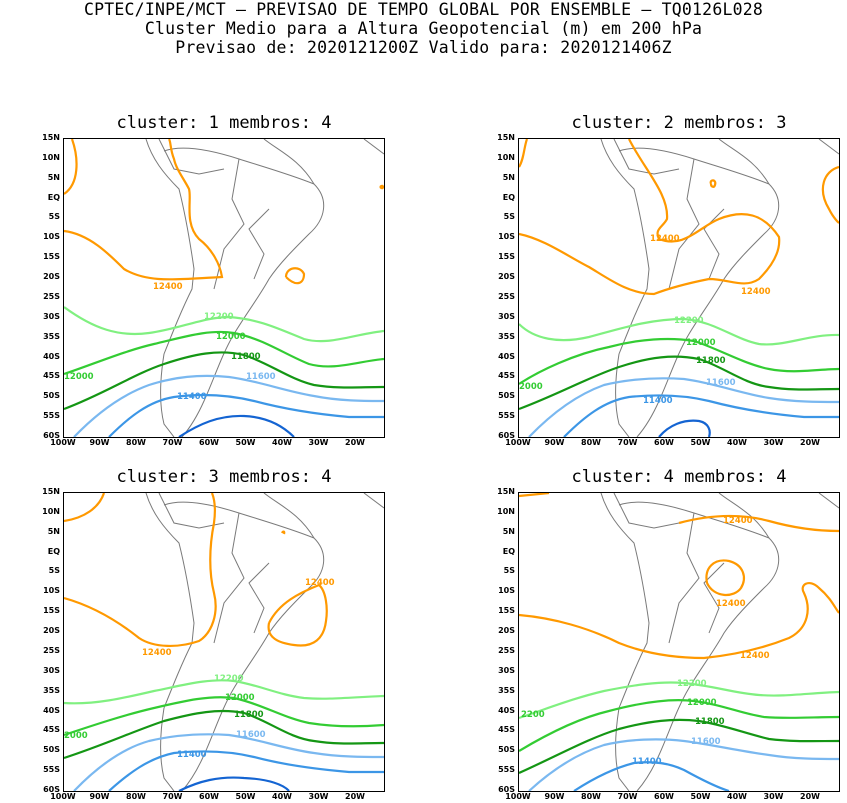  I want to click on panel-2-label-11600: 11600, so click(721, 383).